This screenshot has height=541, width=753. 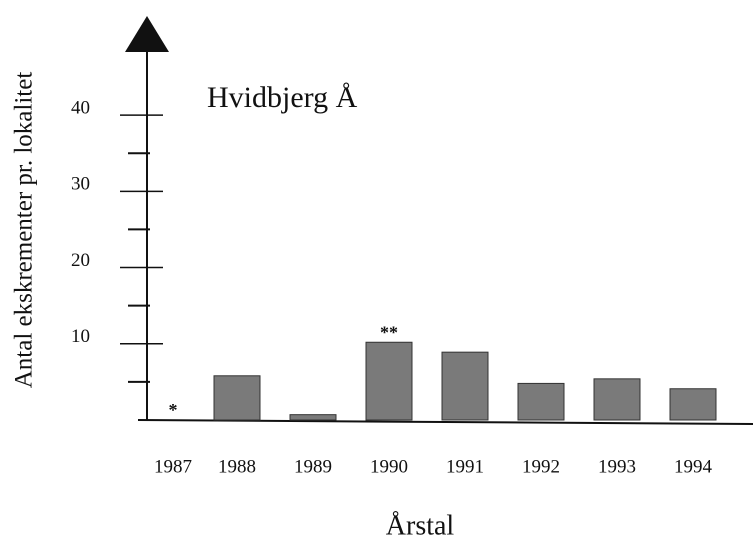 What do you see at coordinates (445, 422) in the screenshot?
I see `x-axis` at bounding box center [445, 422].